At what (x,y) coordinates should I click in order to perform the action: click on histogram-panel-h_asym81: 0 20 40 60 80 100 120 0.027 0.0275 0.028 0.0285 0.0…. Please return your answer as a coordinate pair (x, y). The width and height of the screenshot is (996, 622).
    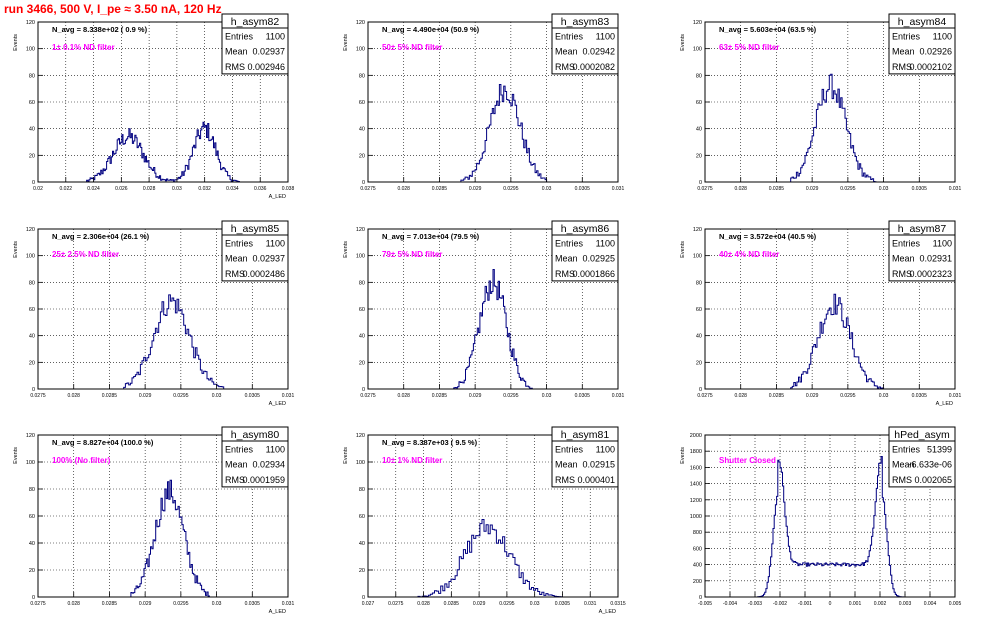
    Looking at the image, I should click on (484, 520).